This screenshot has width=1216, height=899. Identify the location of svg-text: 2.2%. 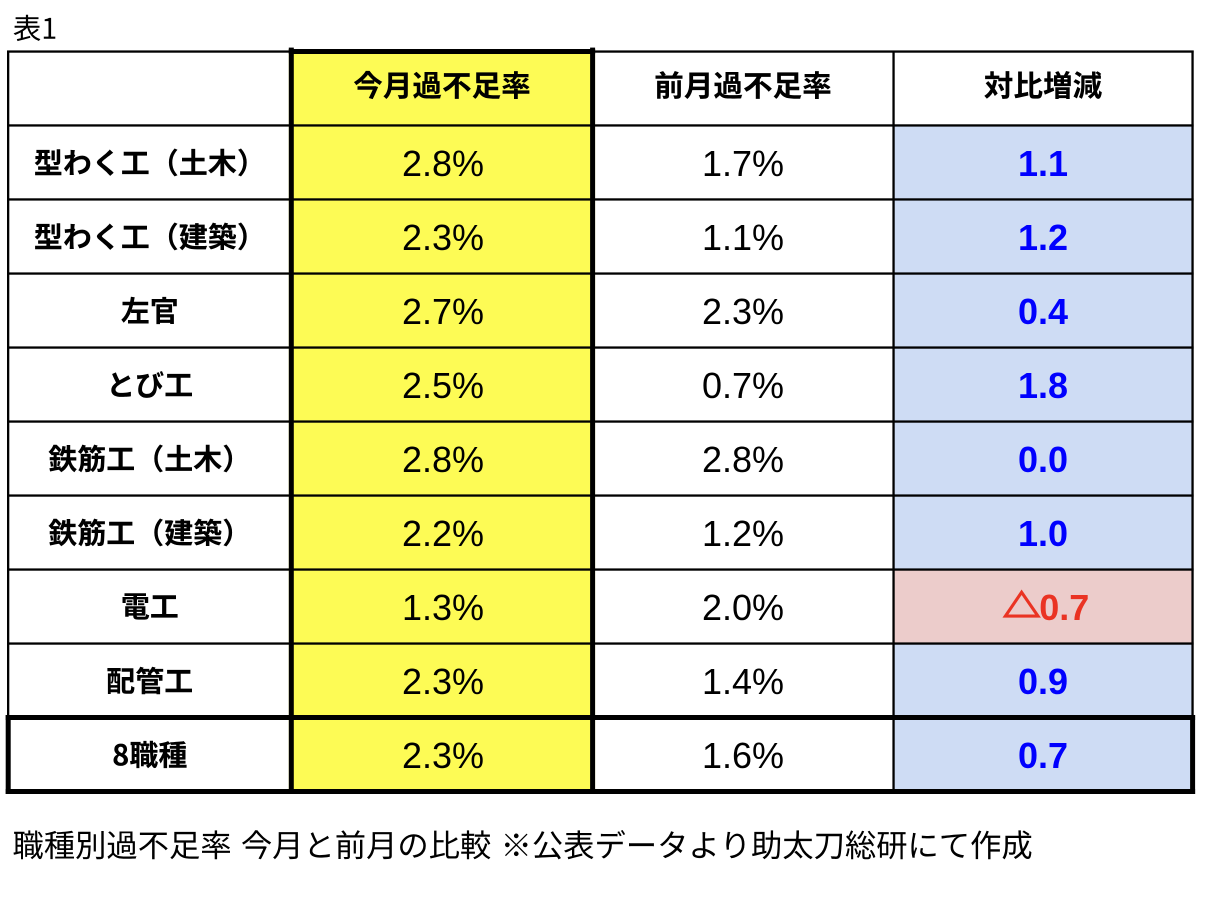
(443, 533).